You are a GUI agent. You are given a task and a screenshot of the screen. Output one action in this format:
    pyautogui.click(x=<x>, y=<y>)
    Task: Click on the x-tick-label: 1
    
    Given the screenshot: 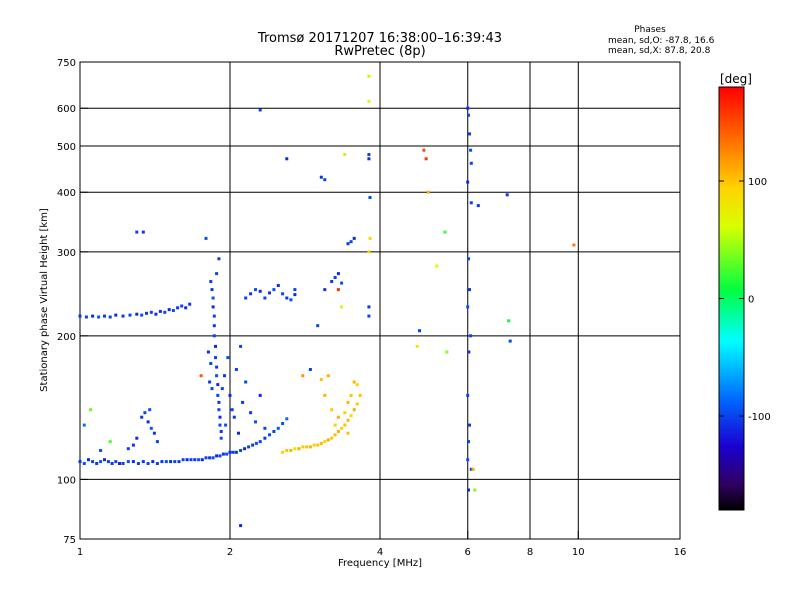 What is the action you would take?
    pyautogui.click(x=80, y=552)
    